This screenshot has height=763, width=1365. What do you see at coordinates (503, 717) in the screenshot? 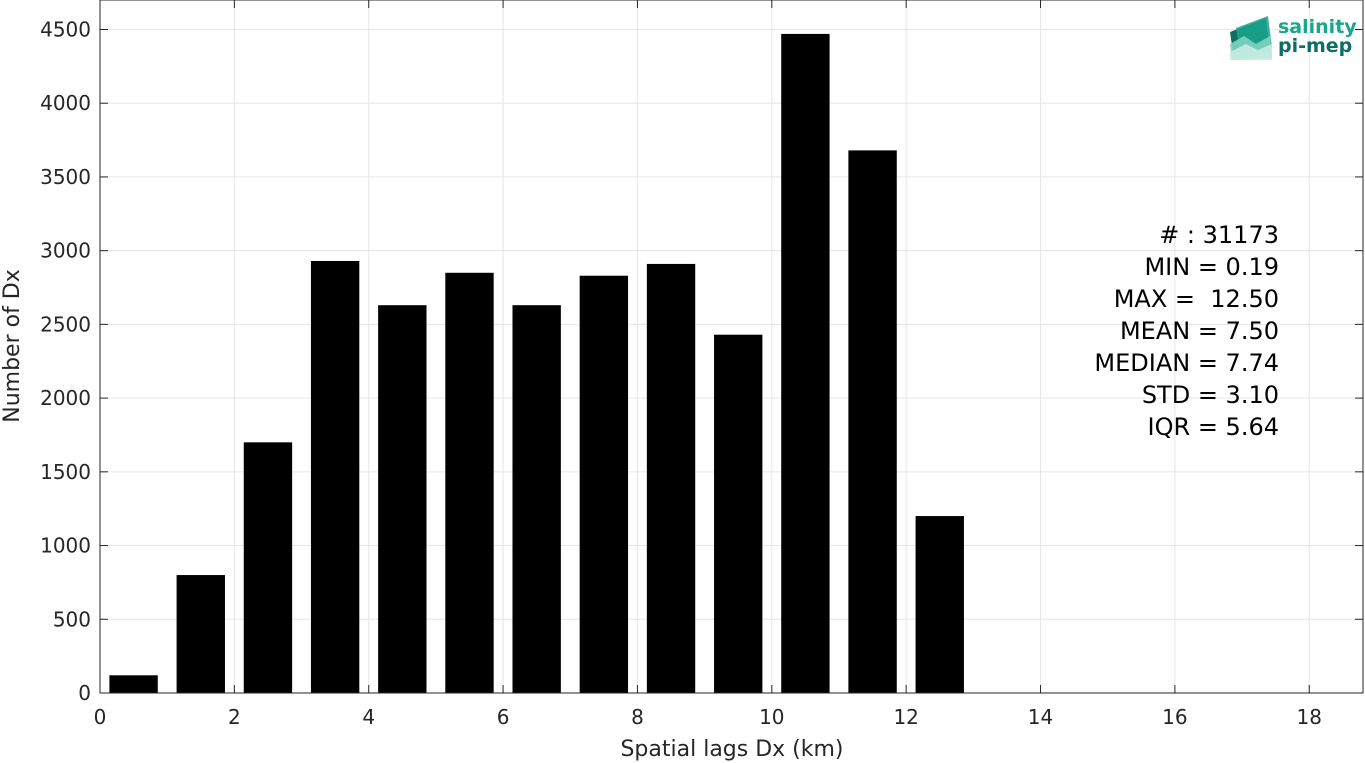
I see `x-tick-label: 6` at bounding box center [503, 717].